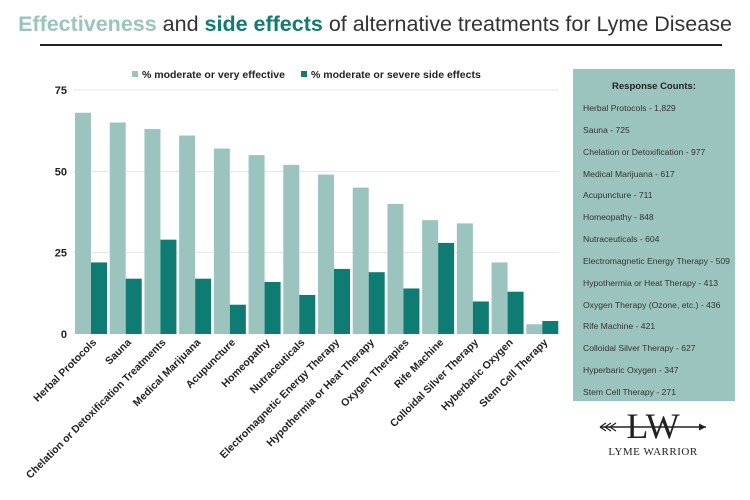  What do you see at coordinates (629, 391) in the screenshot?
I see `list-item: Stem Cell Therapy - 271` at bounding box center [629, 391].